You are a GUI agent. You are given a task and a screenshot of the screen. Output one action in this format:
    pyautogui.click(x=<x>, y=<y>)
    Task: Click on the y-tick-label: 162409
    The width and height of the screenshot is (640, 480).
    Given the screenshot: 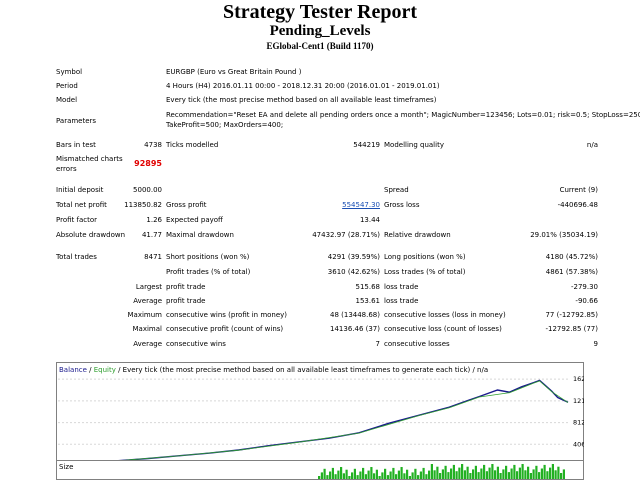 What is the action you would take?
    pyautogui.click(x=578, y=379)
    